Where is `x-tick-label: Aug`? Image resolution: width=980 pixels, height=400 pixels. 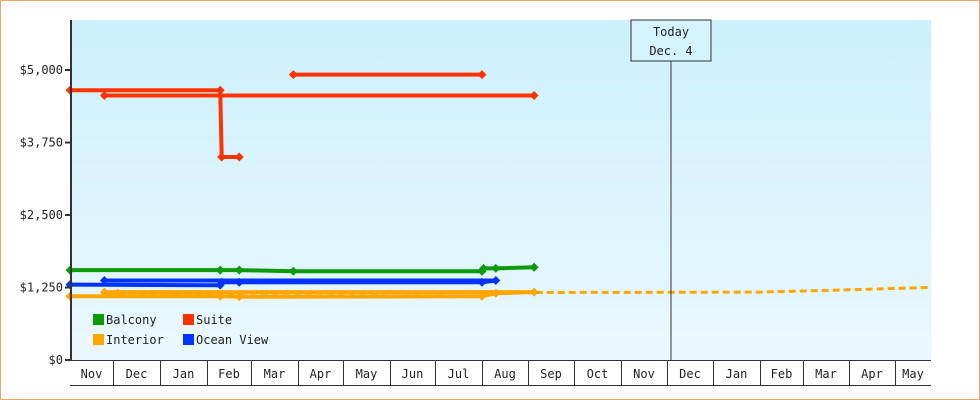 x-tick-label: Aug is located at coordinates (505, 374).